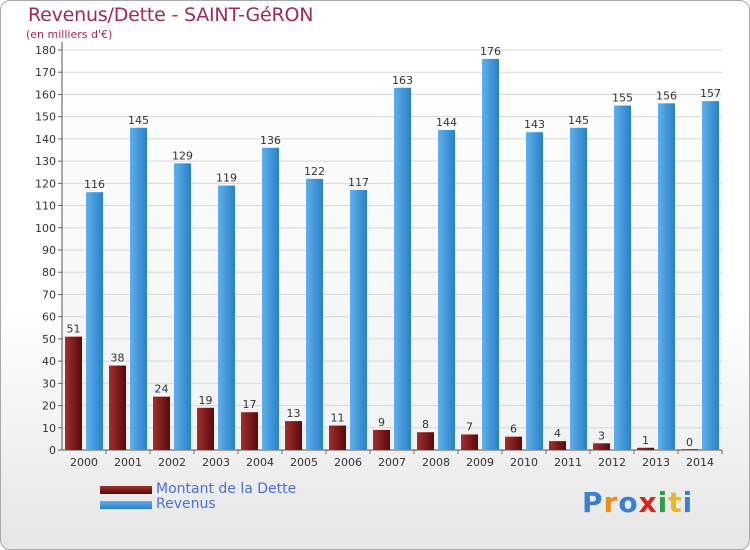  I want to click on logo-letter: r, so click(611, 502).